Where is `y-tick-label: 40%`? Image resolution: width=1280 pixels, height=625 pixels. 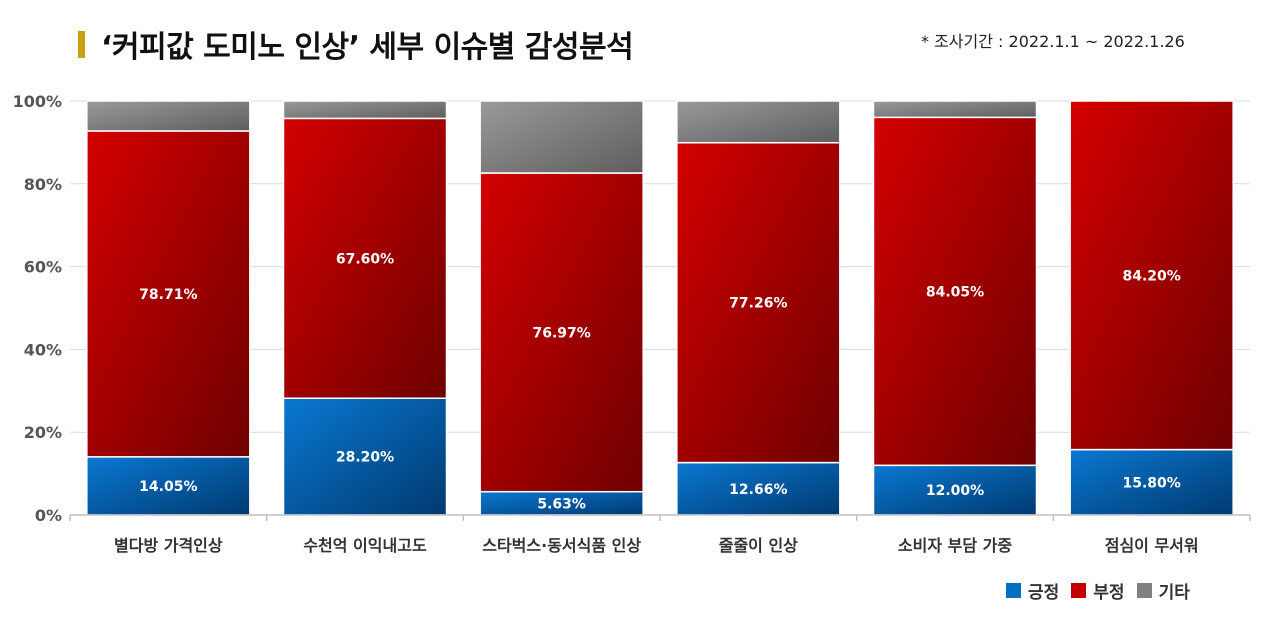
y-tick-label: 40% is located at coordinates (43, 349).